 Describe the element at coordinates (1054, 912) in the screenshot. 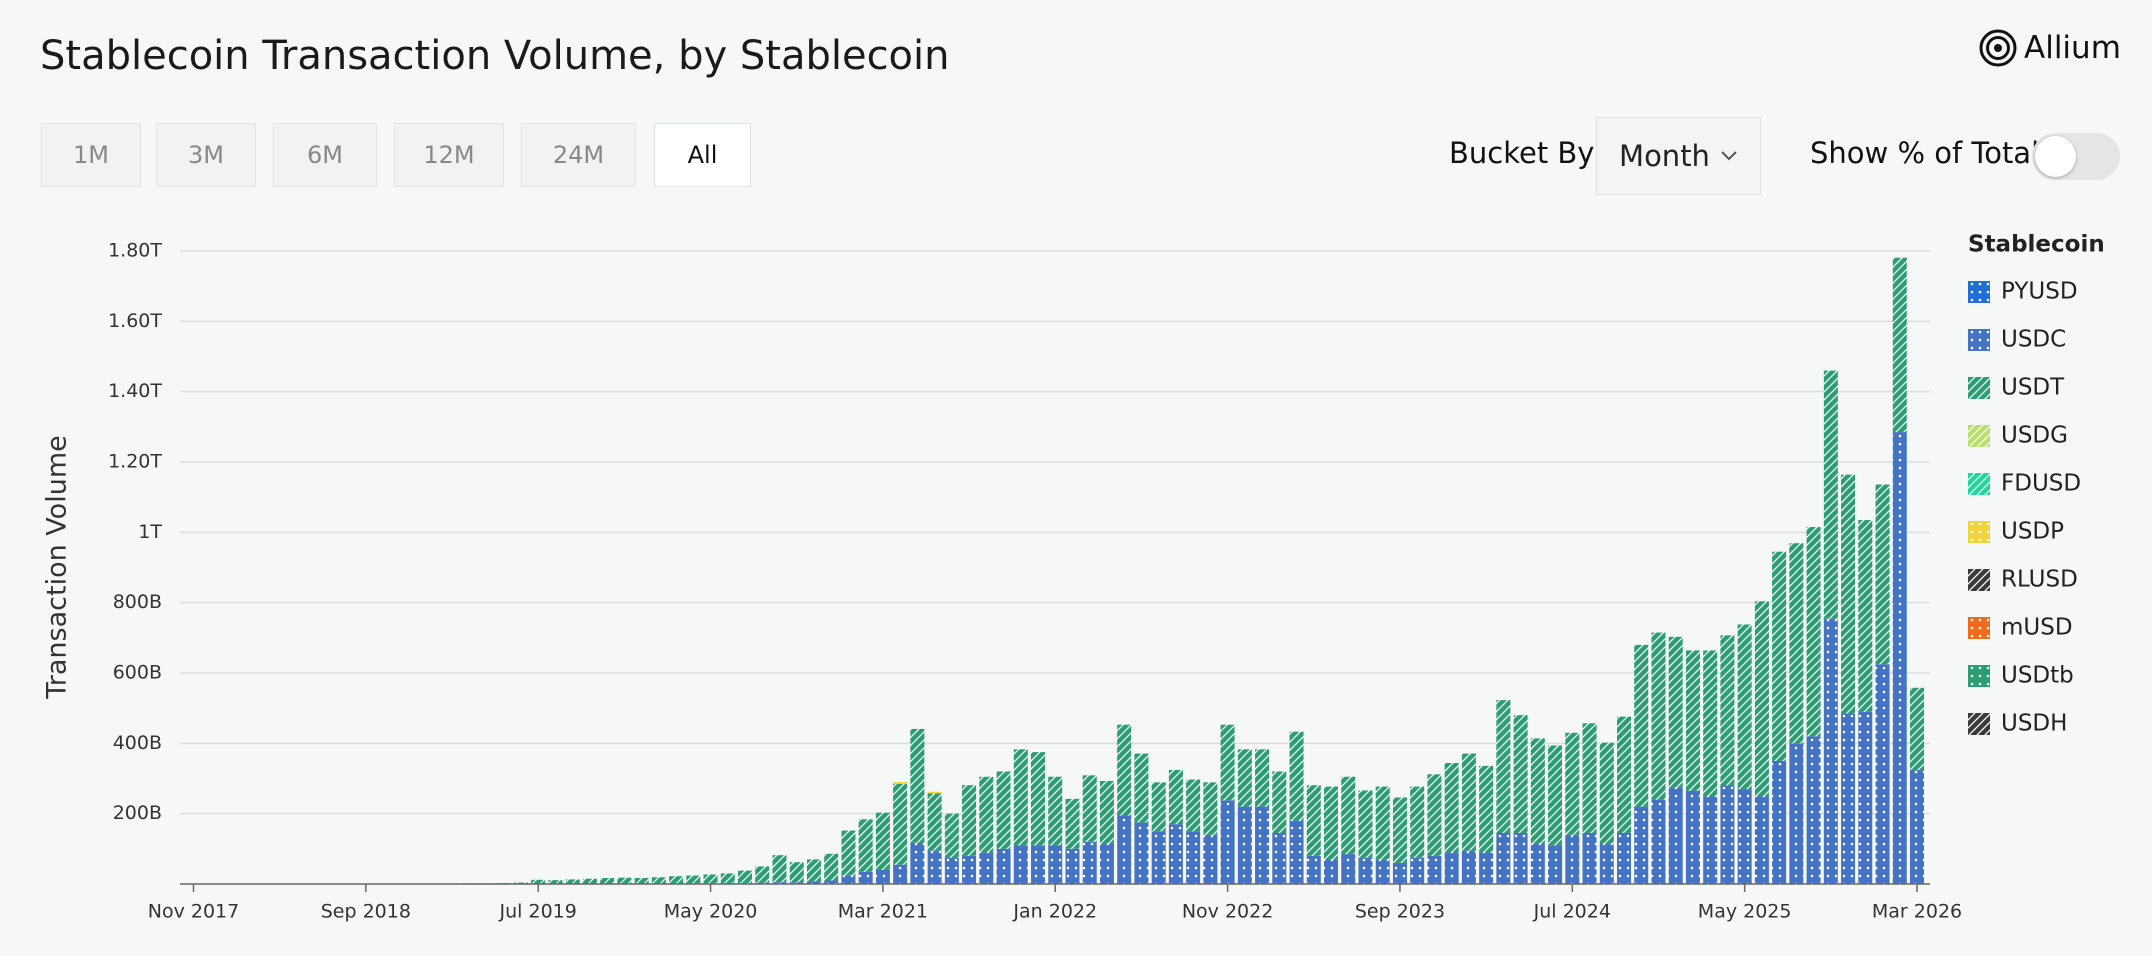

I see `x-tick-label: Jan 2022` at that location.